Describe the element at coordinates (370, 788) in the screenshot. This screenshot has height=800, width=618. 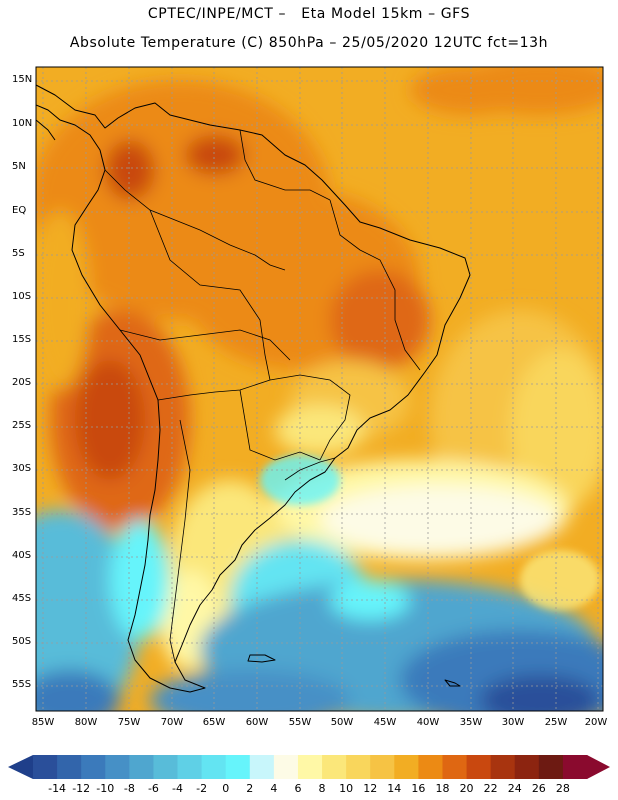
I see `colorbar-tick-label: 12` at that location.